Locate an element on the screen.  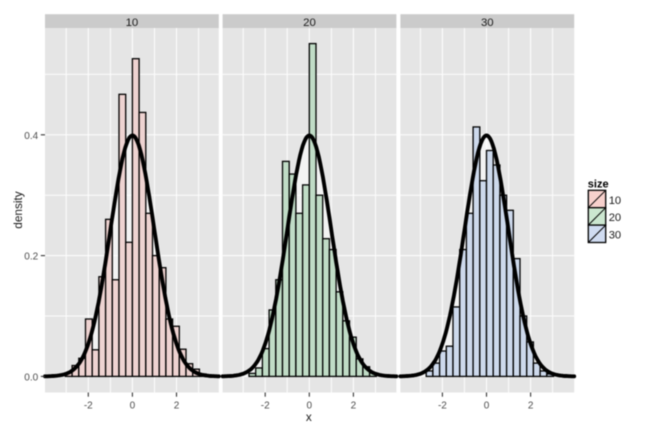
svg-text: density is located at coordinates (18, 209).